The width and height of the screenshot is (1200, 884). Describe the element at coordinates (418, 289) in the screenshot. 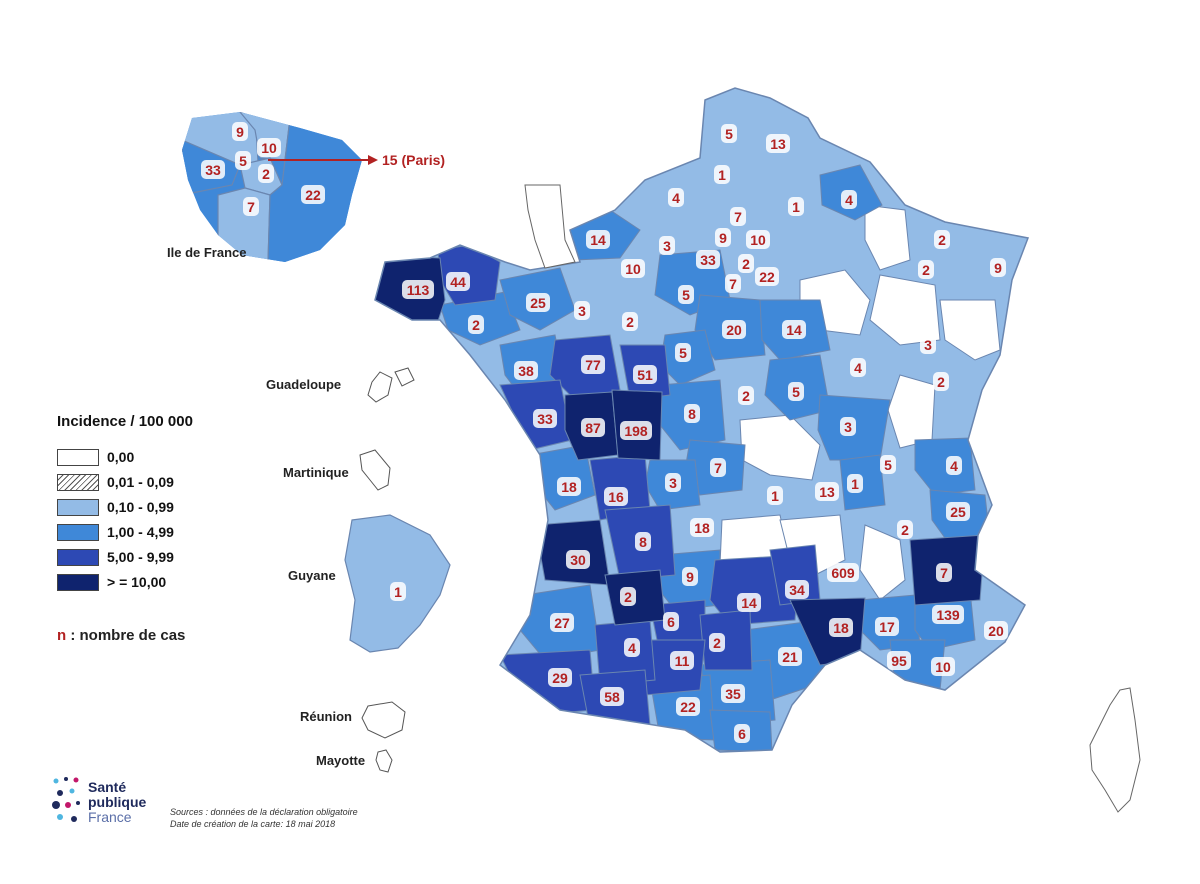

I see `department-case-number: 113` at that location.